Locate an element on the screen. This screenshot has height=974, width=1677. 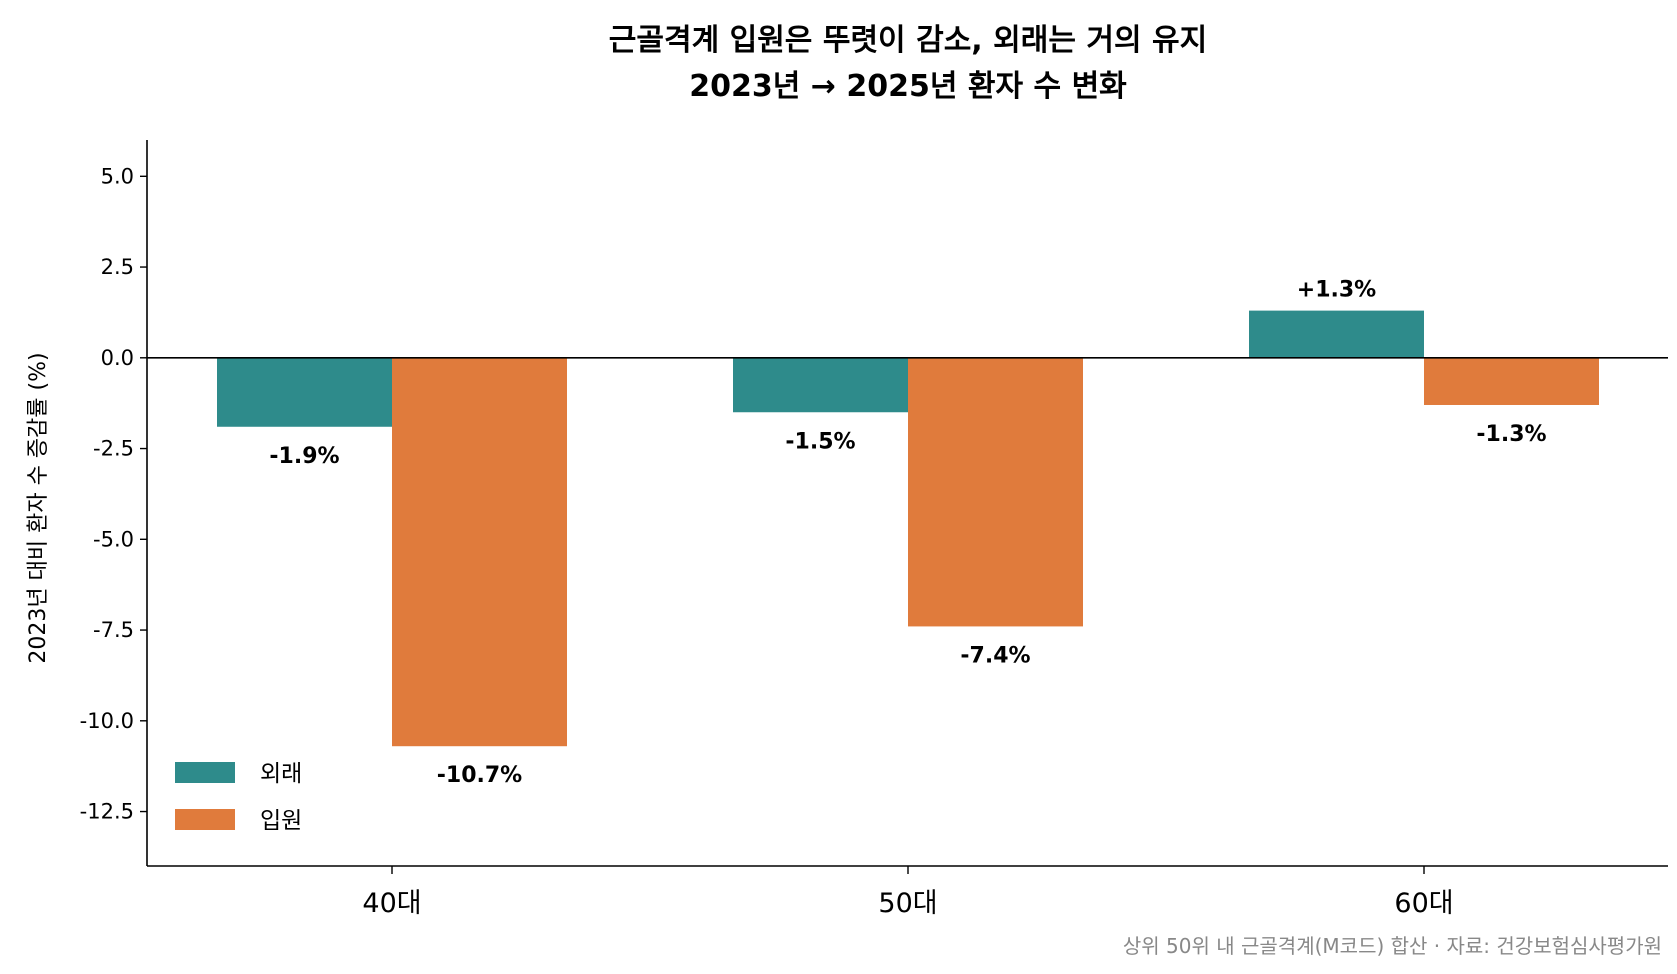
legend-label: 외래 is located at coordinates (281, 774).